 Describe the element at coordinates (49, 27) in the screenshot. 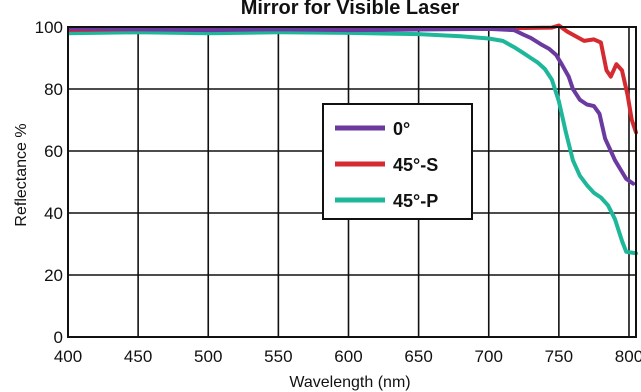

I see `y-tick-label-100: 100` at that location.